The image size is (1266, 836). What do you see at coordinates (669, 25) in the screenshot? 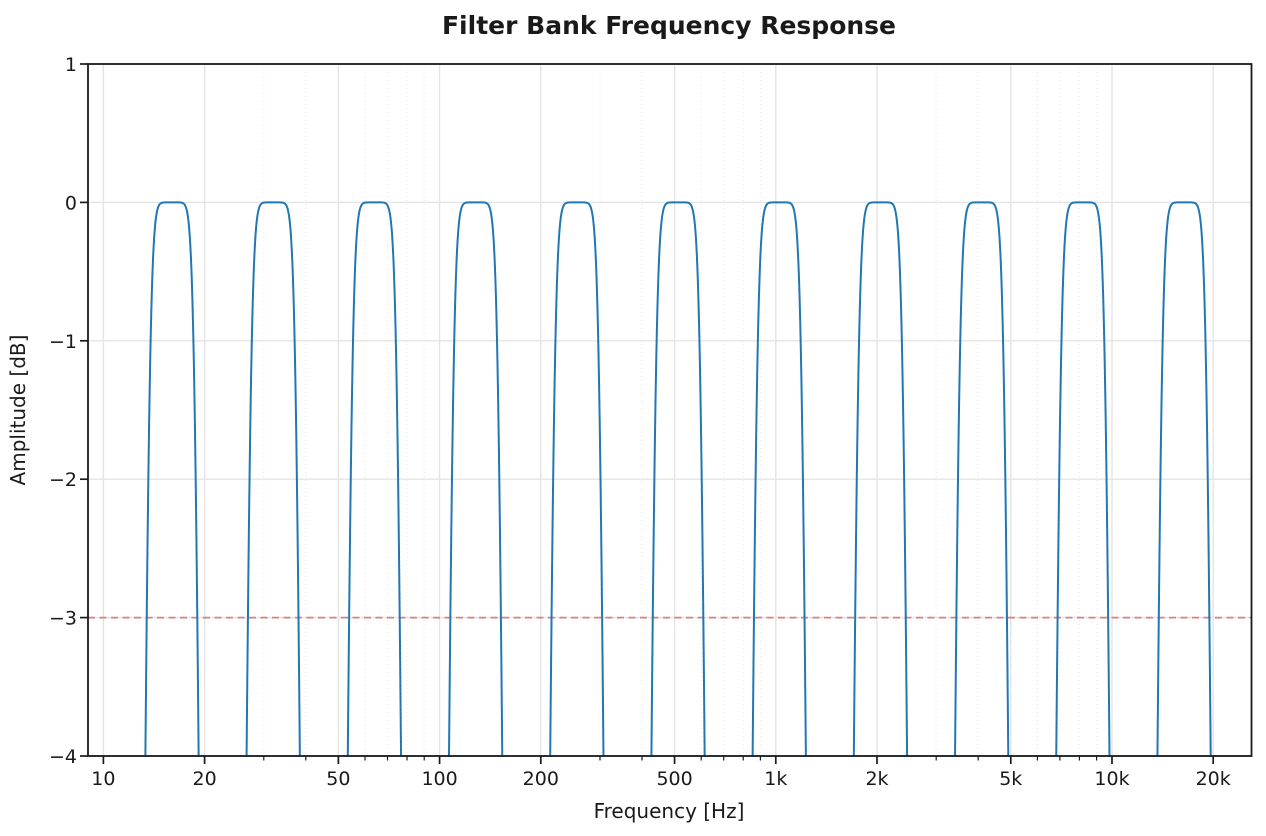
I see `chart-title: Filter Bank Frequency Response` at bounding box center [669, 25].